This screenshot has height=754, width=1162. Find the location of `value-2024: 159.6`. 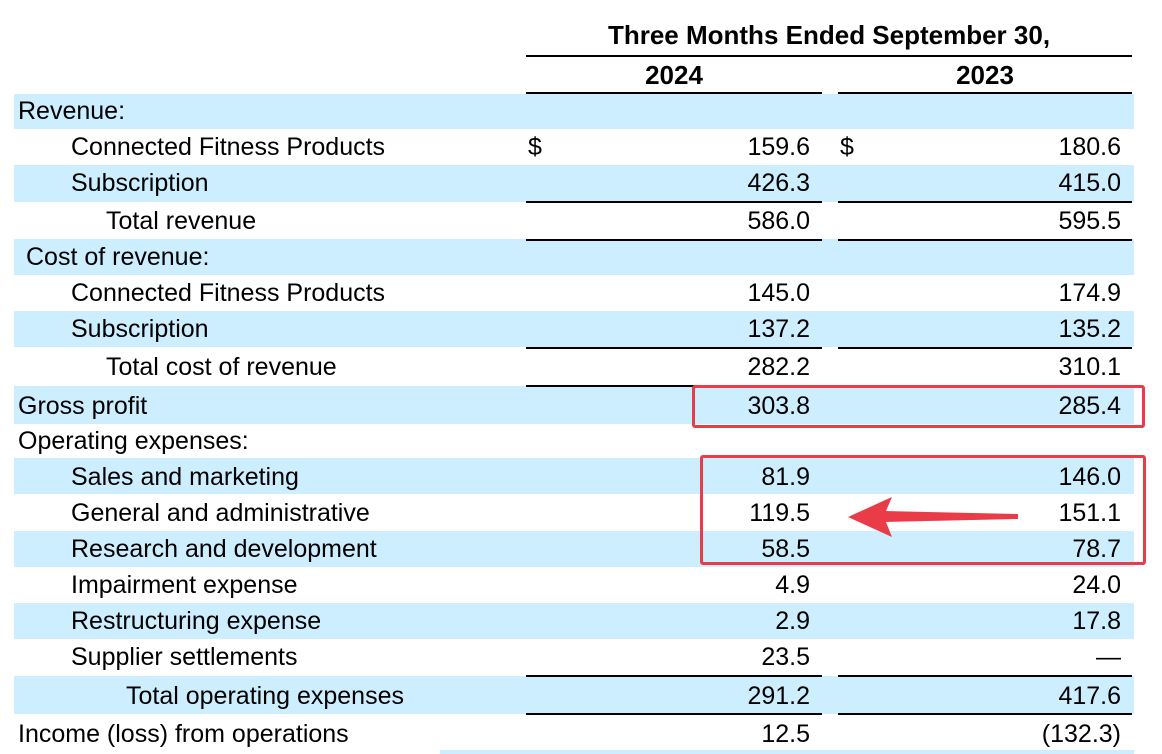

value-2024: 159.6 is located at coordinates (778, 147).